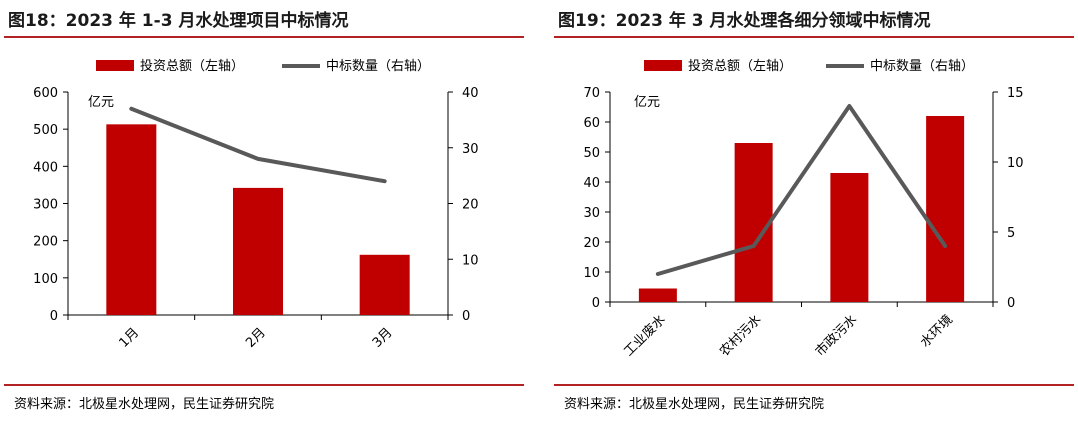 Image resolution: width=1078 pixels, height=421 pixels. I want to click on bar-水环境, so click(945, 209).